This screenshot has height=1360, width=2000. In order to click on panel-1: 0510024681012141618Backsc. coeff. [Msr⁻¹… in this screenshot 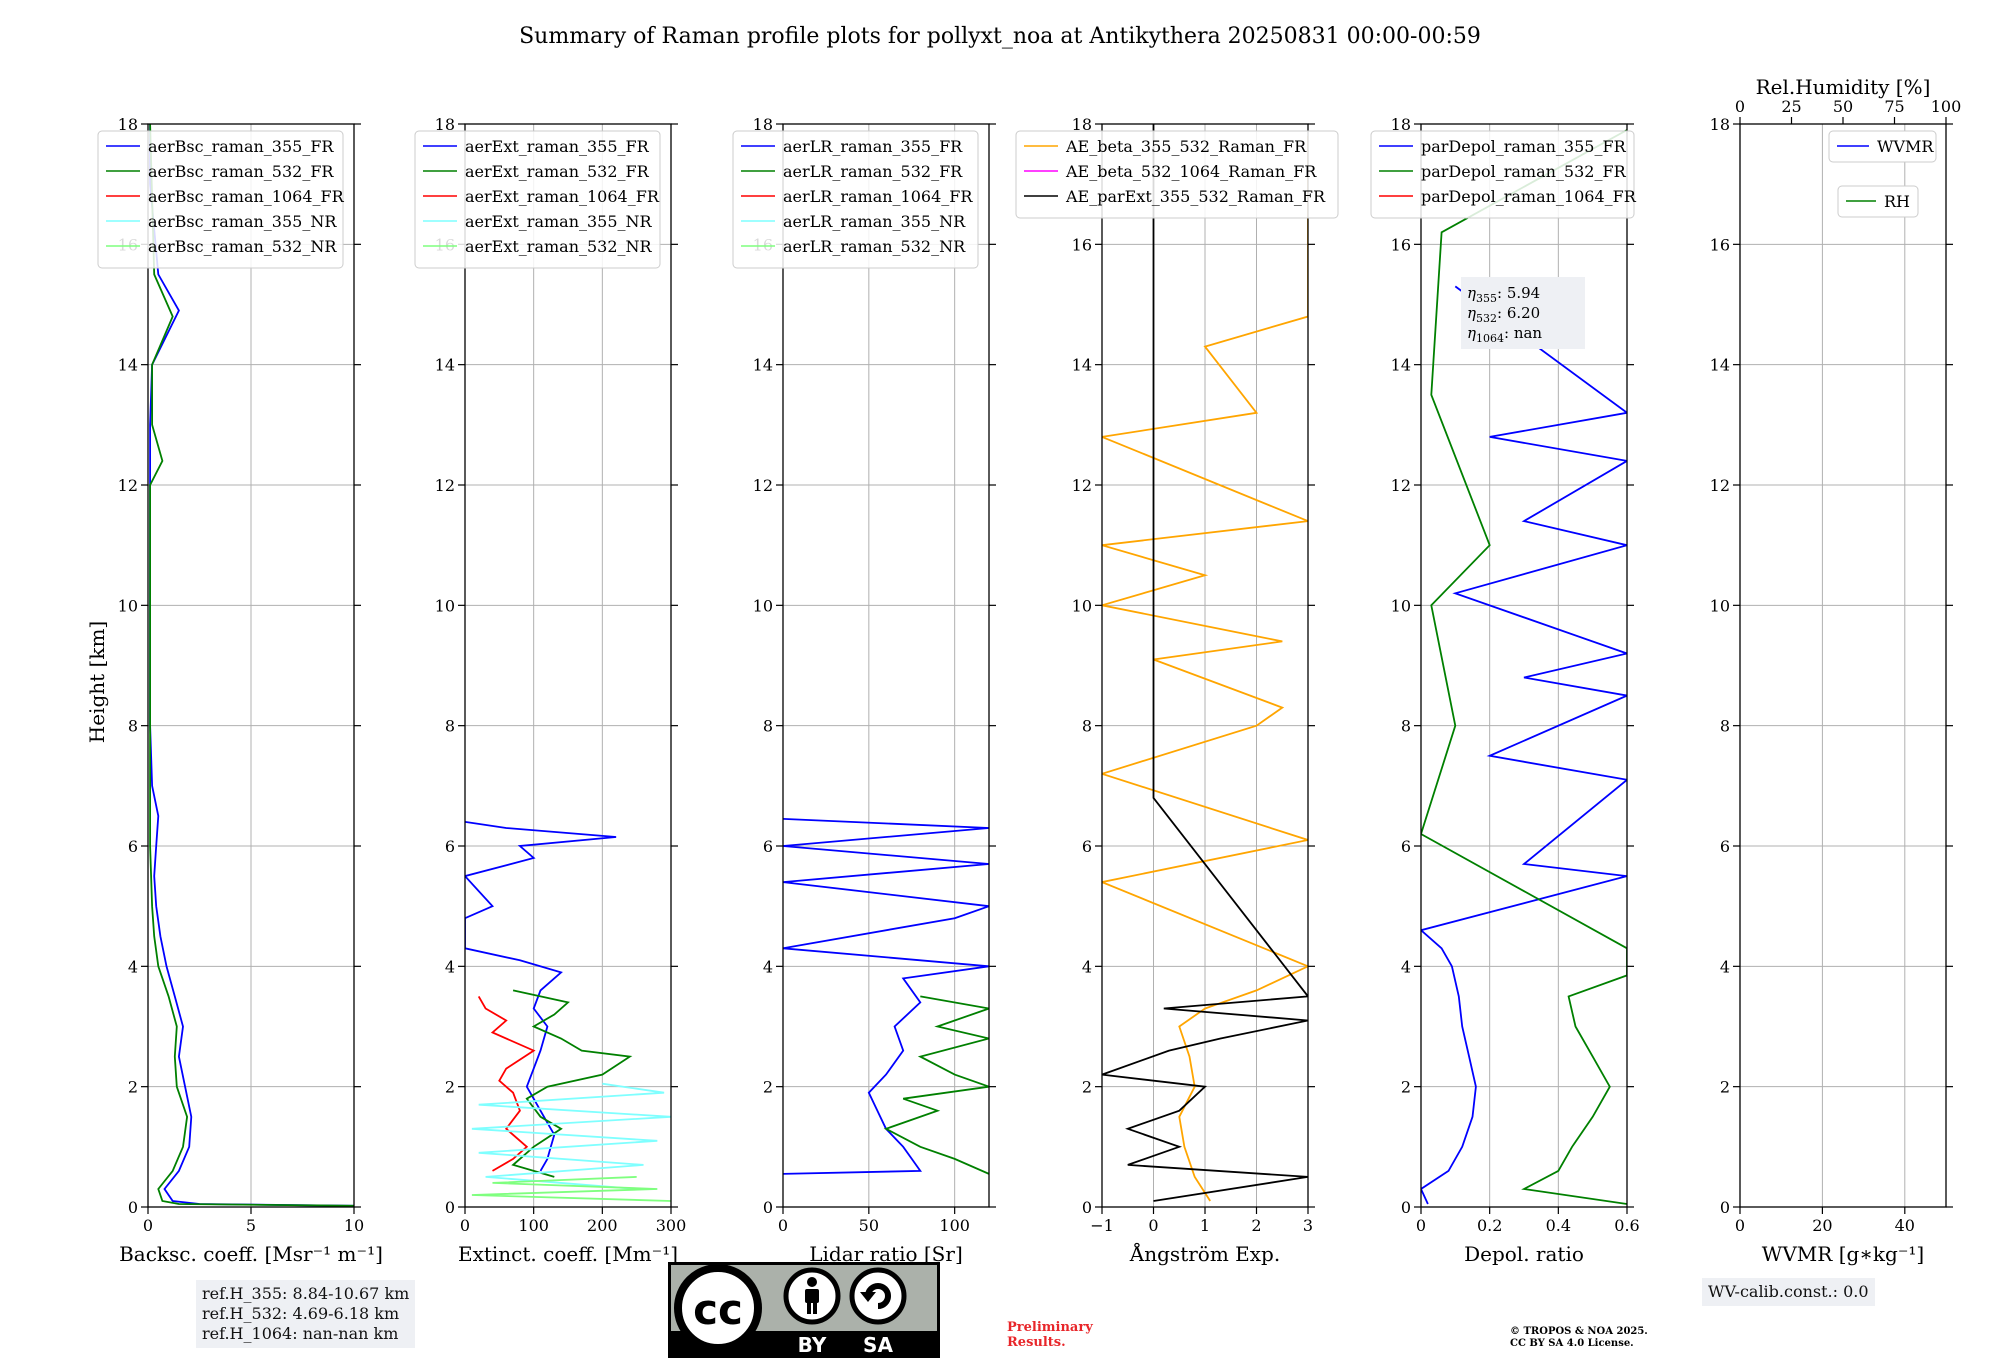, I will do `click(240, 690)`.